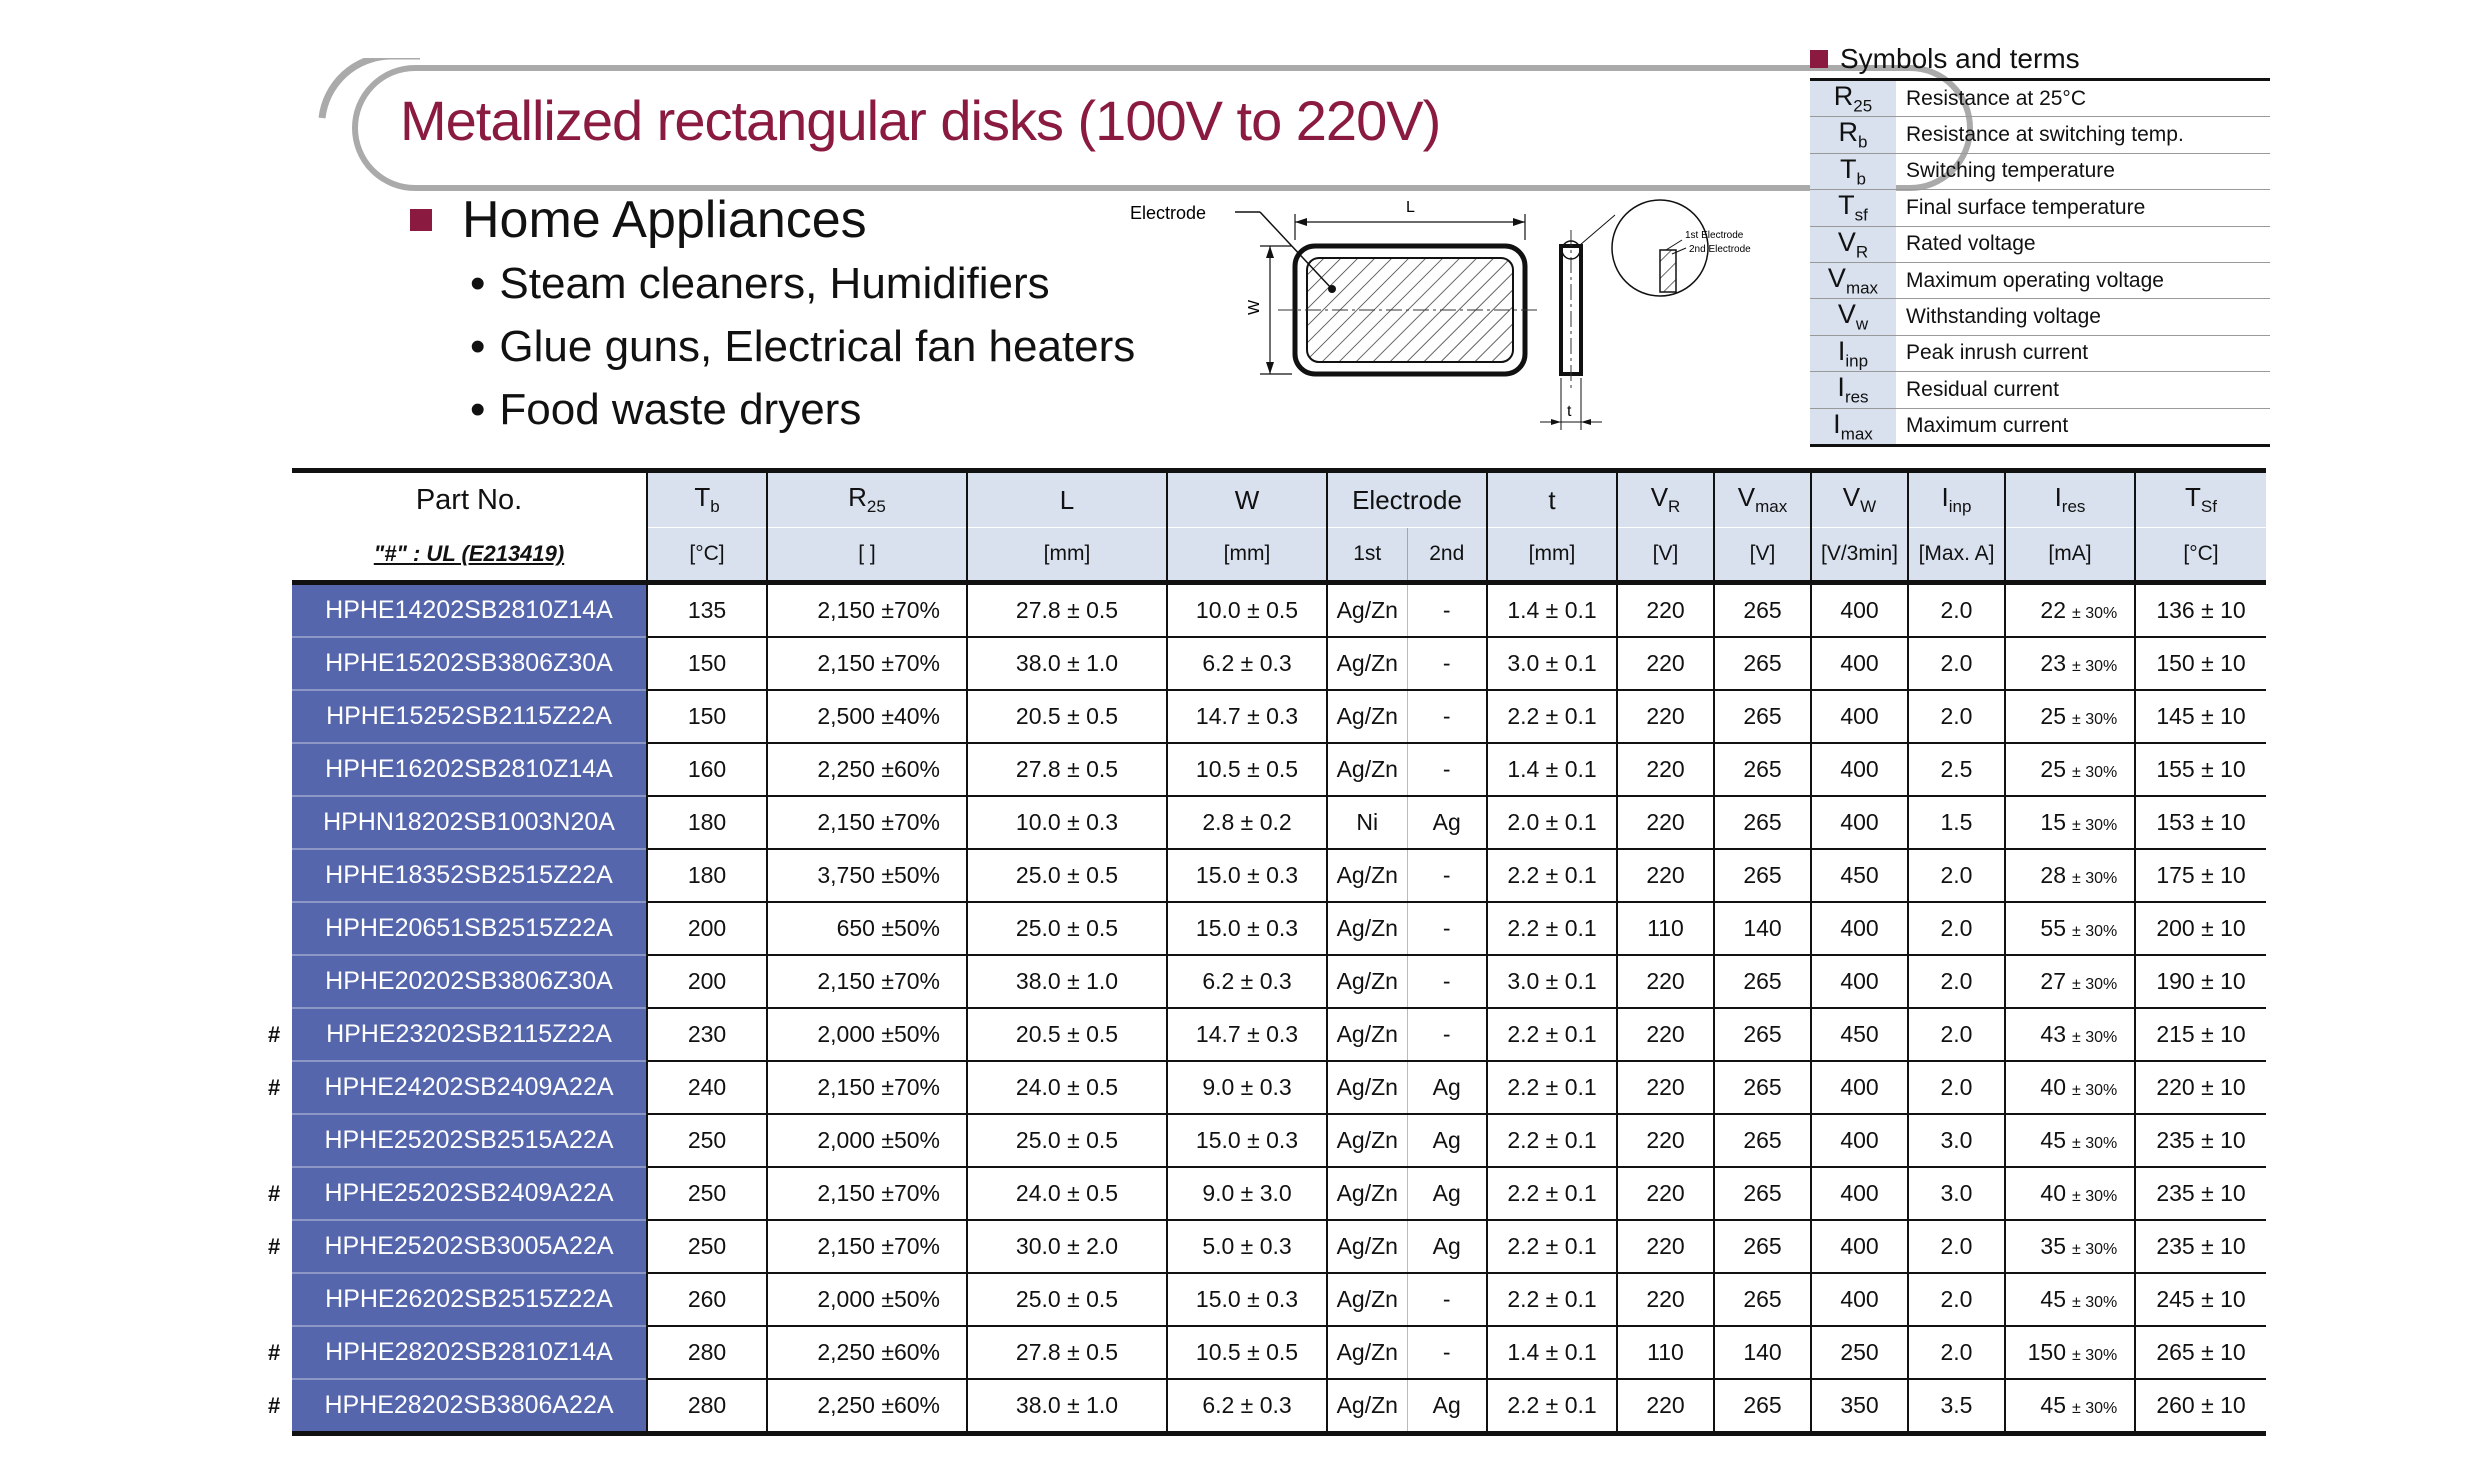 This screenshot has height=1468, width=2476. What do you see at coordinates (2200, 1087) in the screenshot?
I see `cell-tsf: 220 ± 10` at bounding box center [2200, 1087].